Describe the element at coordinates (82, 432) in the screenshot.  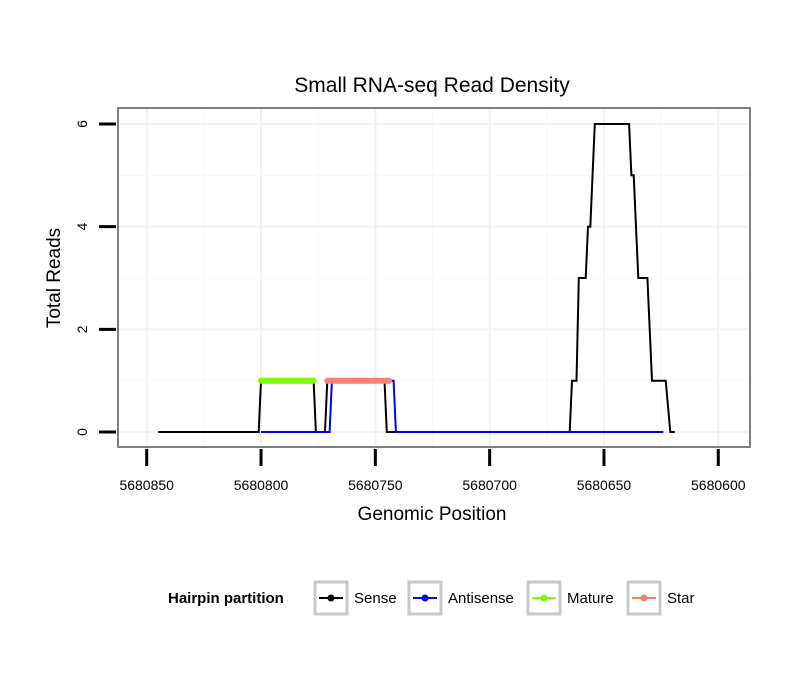
I see `y-tick-label: 0` at that location.